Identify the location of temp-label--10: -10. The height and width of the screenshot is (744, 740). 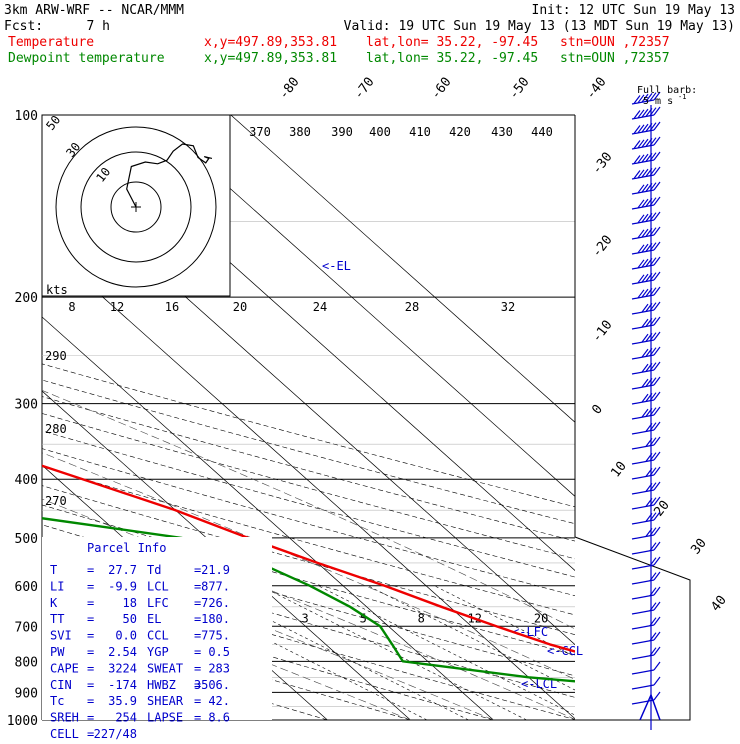
(602, 332).